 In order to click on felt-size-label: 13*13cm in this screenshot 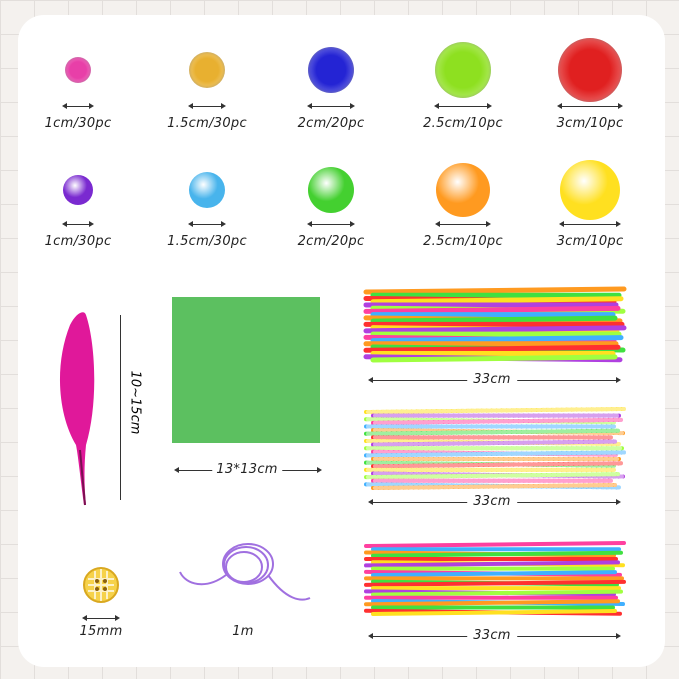, I will do `click(247, 469)`.